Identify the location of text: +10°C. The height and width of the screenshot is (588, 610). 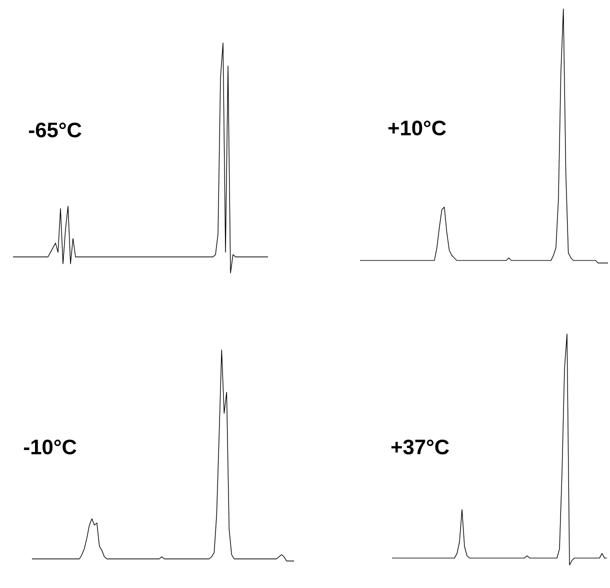
(417, 128).